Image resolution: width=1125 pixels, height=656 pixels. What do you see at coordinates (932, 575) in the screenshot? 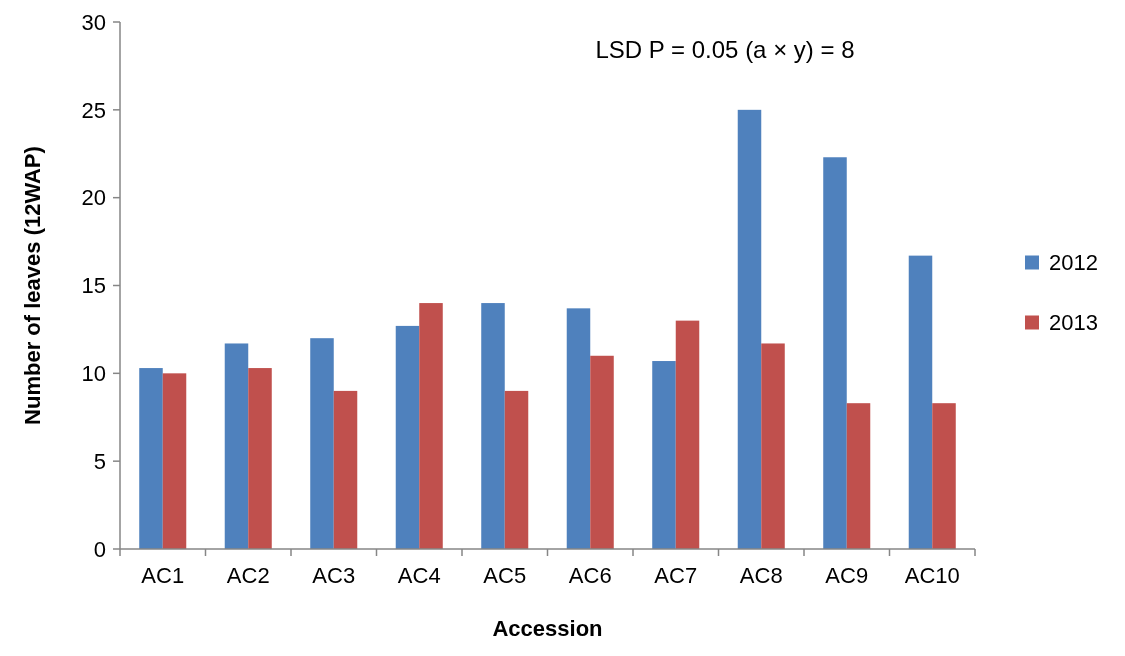
I see `x-tick-label: AC10` at bounding box center [932, 575].